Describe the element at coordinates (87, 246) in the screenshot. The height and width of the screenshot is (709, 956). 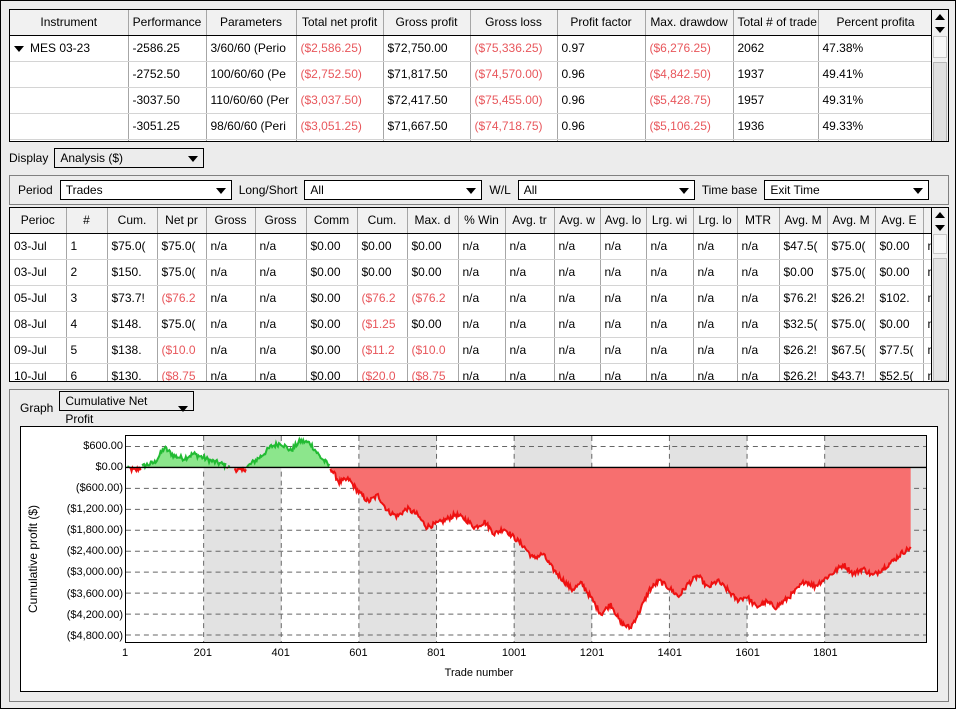
I see `table-cell-num: 1` at that location.